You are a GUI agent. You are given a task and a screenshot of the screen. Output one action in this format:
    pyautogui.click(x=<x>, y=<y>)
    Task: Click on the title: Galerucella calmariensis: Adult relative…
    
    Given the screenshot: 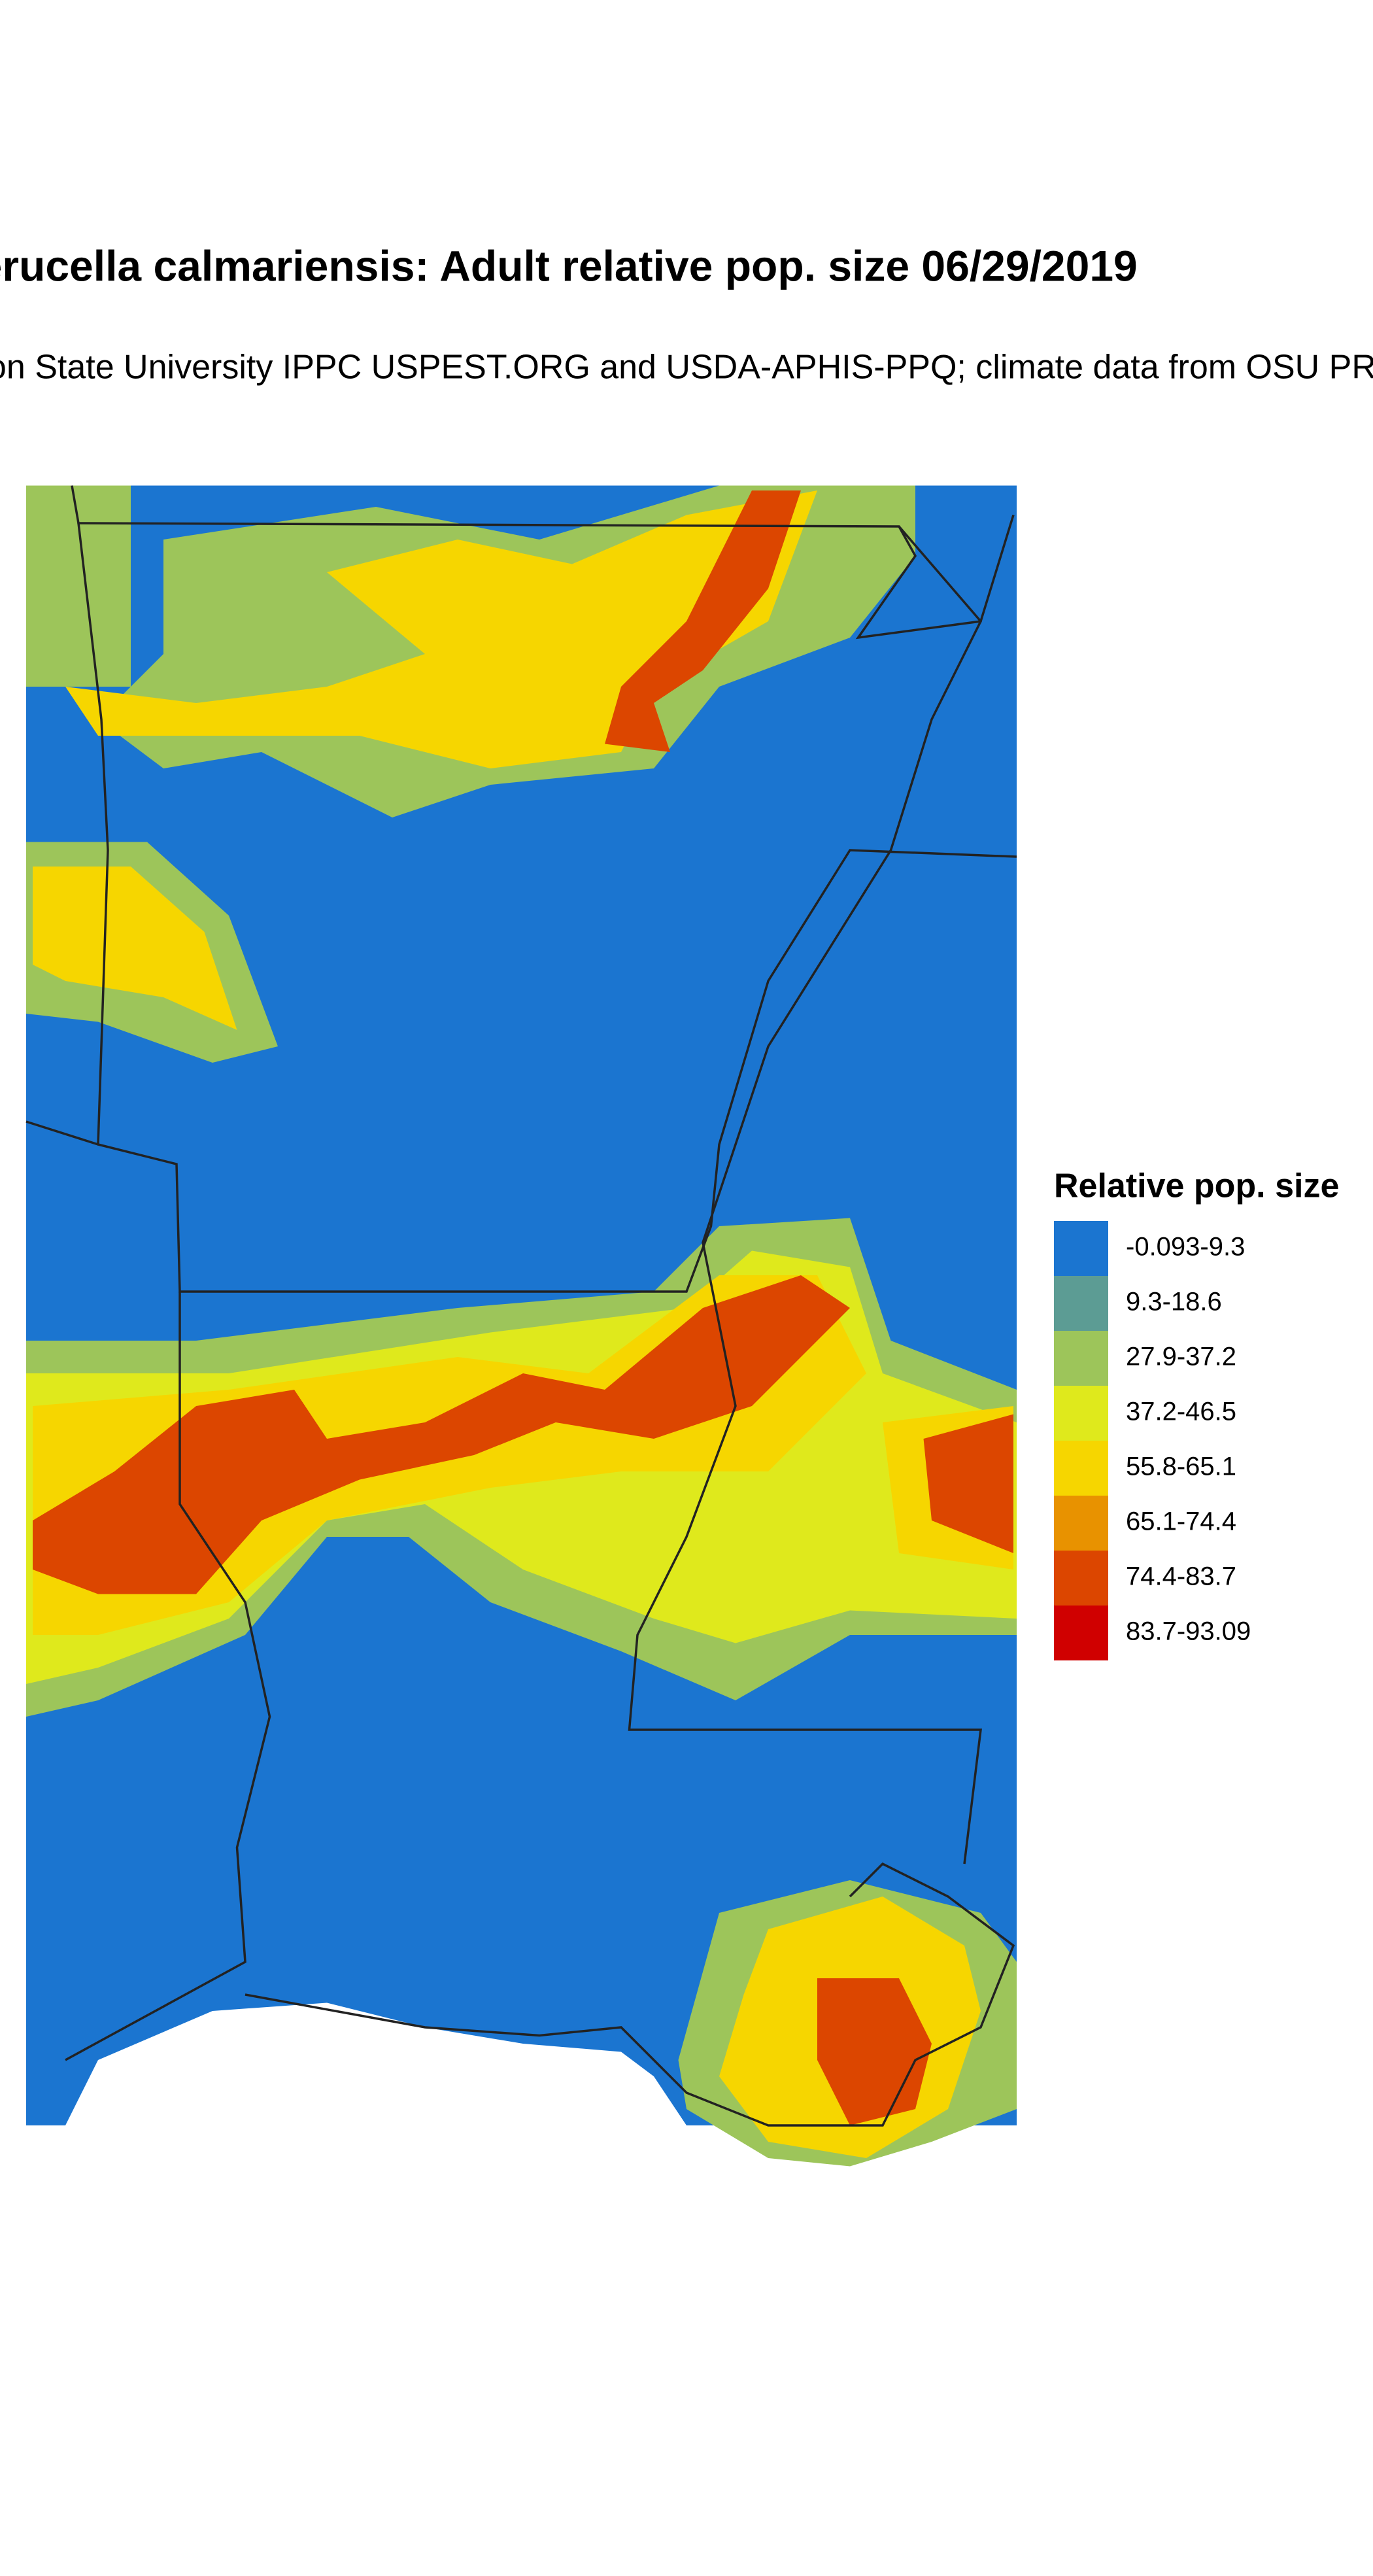 What is the action you would take?
    pyautogui.click(x=569, y=265)
    